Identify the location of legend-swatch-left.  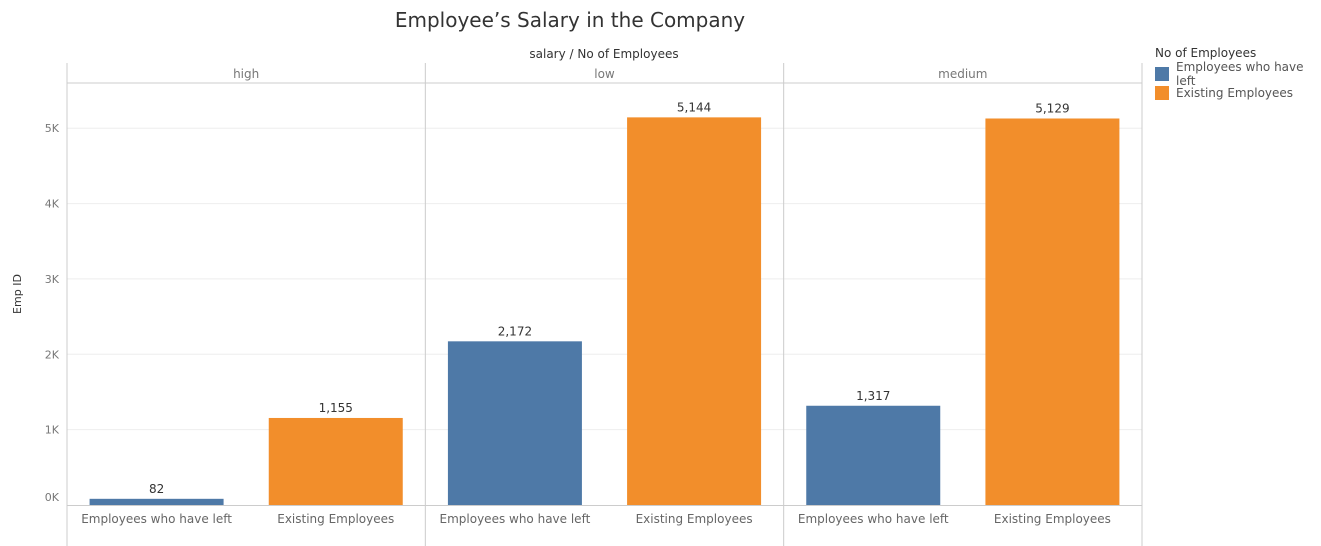
(1162, 73).